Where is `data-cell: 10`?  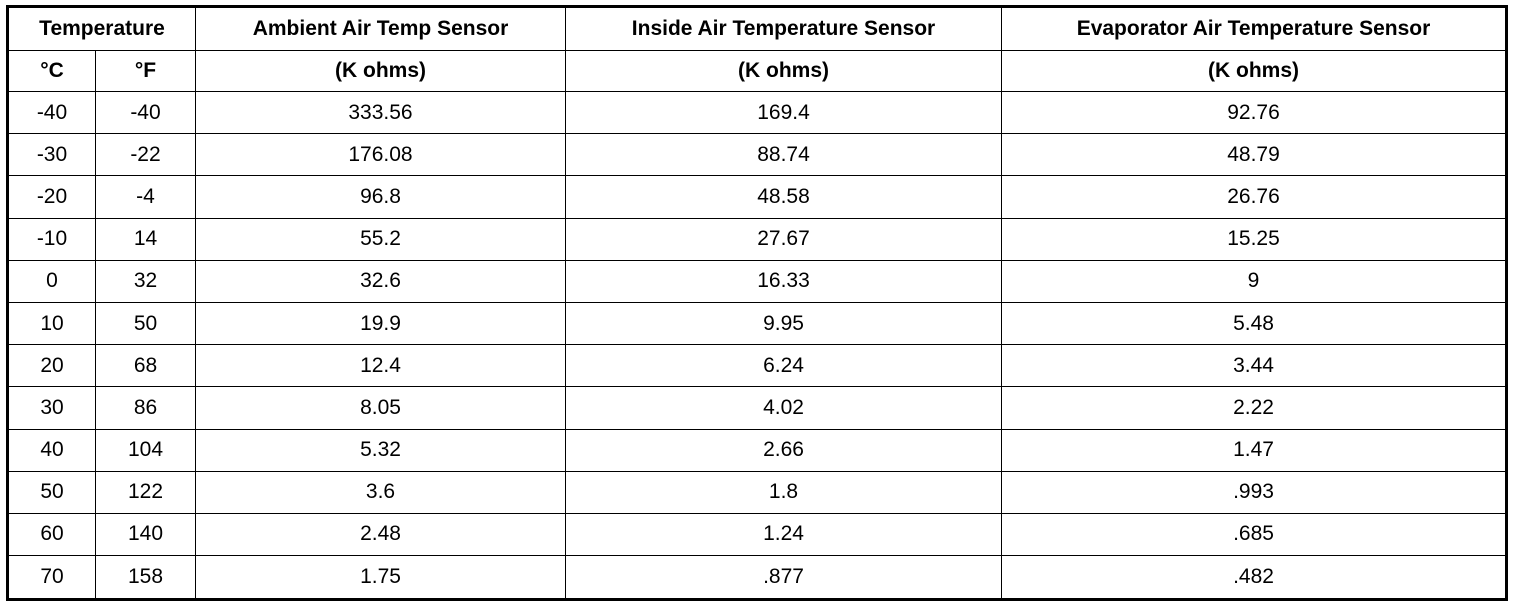
data-cell: 10 is located at coordinates (51, 323).